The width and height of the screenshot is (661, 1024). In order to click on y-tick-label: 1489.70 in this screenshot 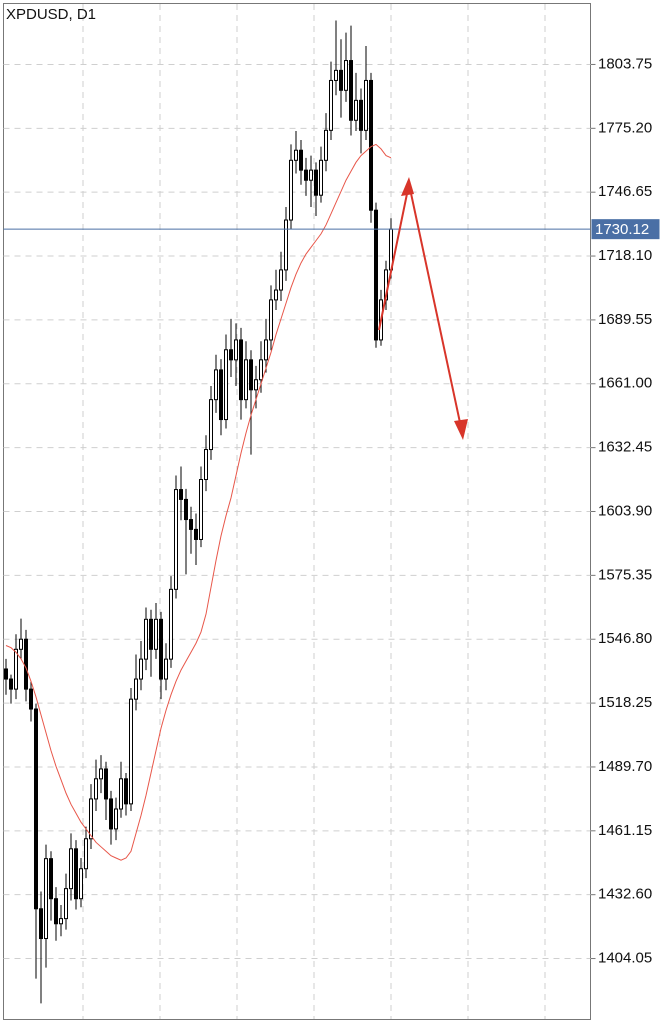, I will do `click(625, 766)`.